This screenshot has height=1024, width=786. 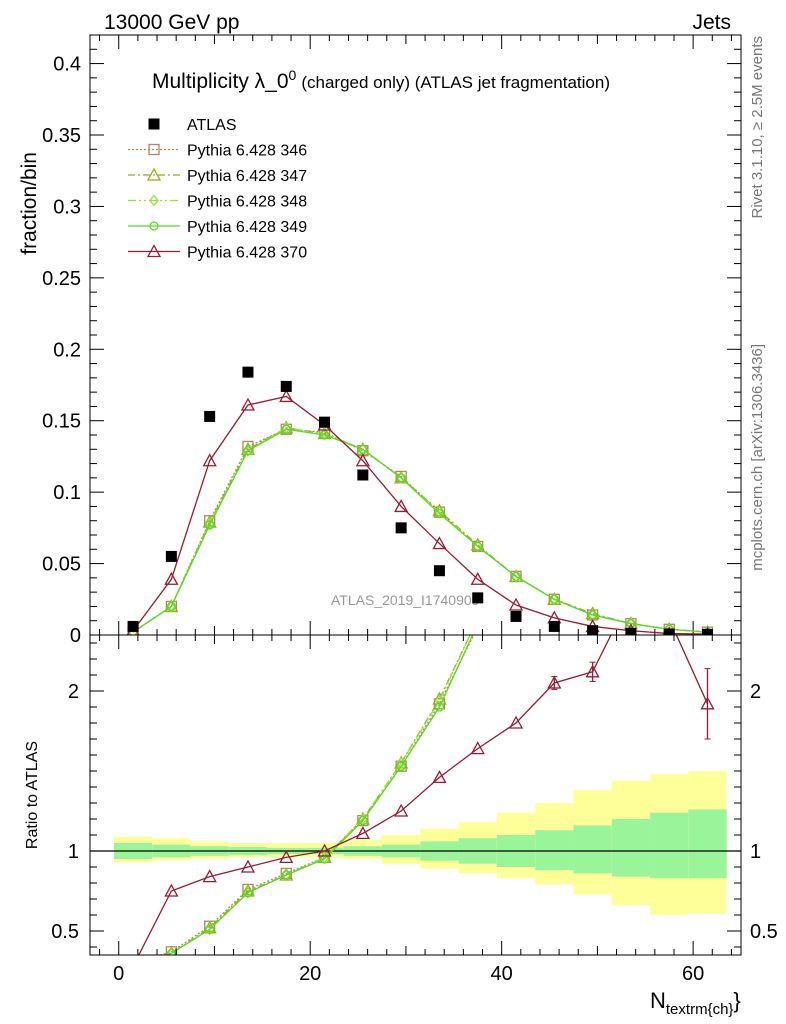 What do you see at coordinates (32, 795) in the screenshot?
I see `ratio-y-axis-label: Ratio to ATLAS` at bounding box center [32, 795].